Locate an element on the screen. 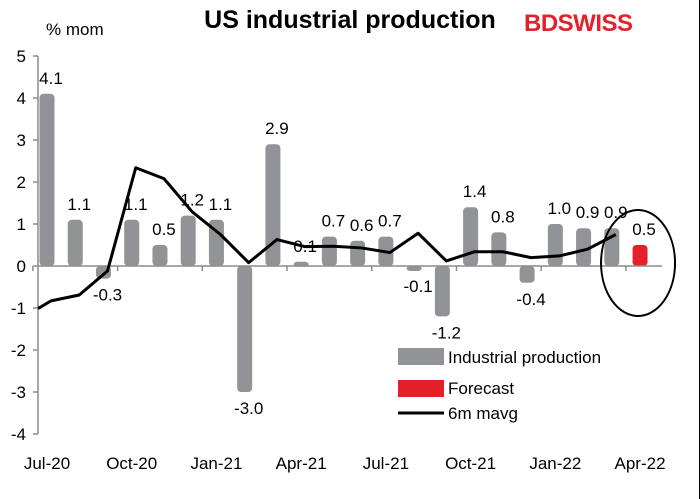 This screenshot has width=700, height=499. data-label: 0.6 is located at coordinates (362, 225).